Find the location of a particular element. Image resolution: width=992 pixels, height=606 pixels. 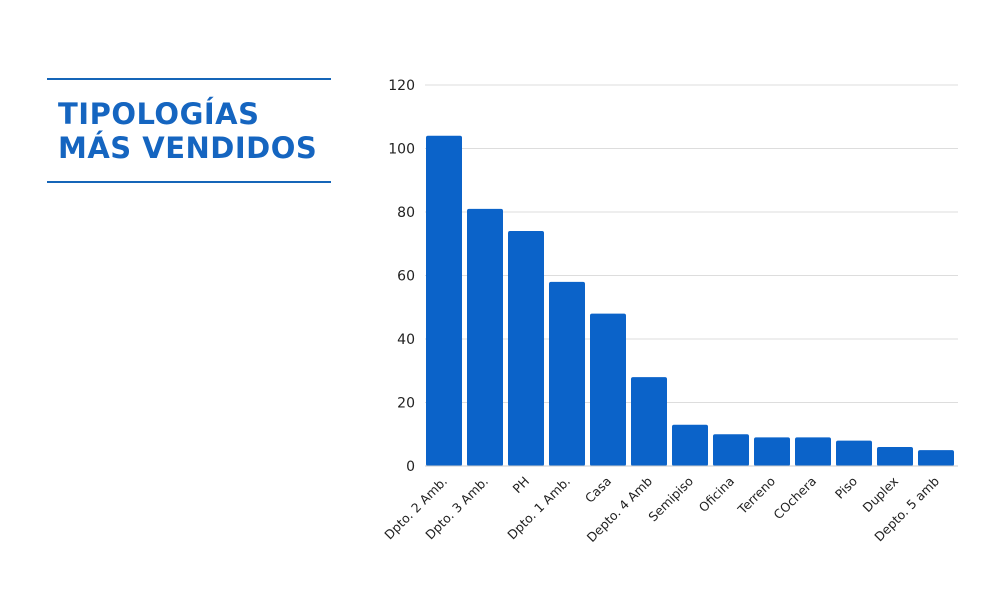

y-tick-label: 20 is located at coordinates (406, 404).